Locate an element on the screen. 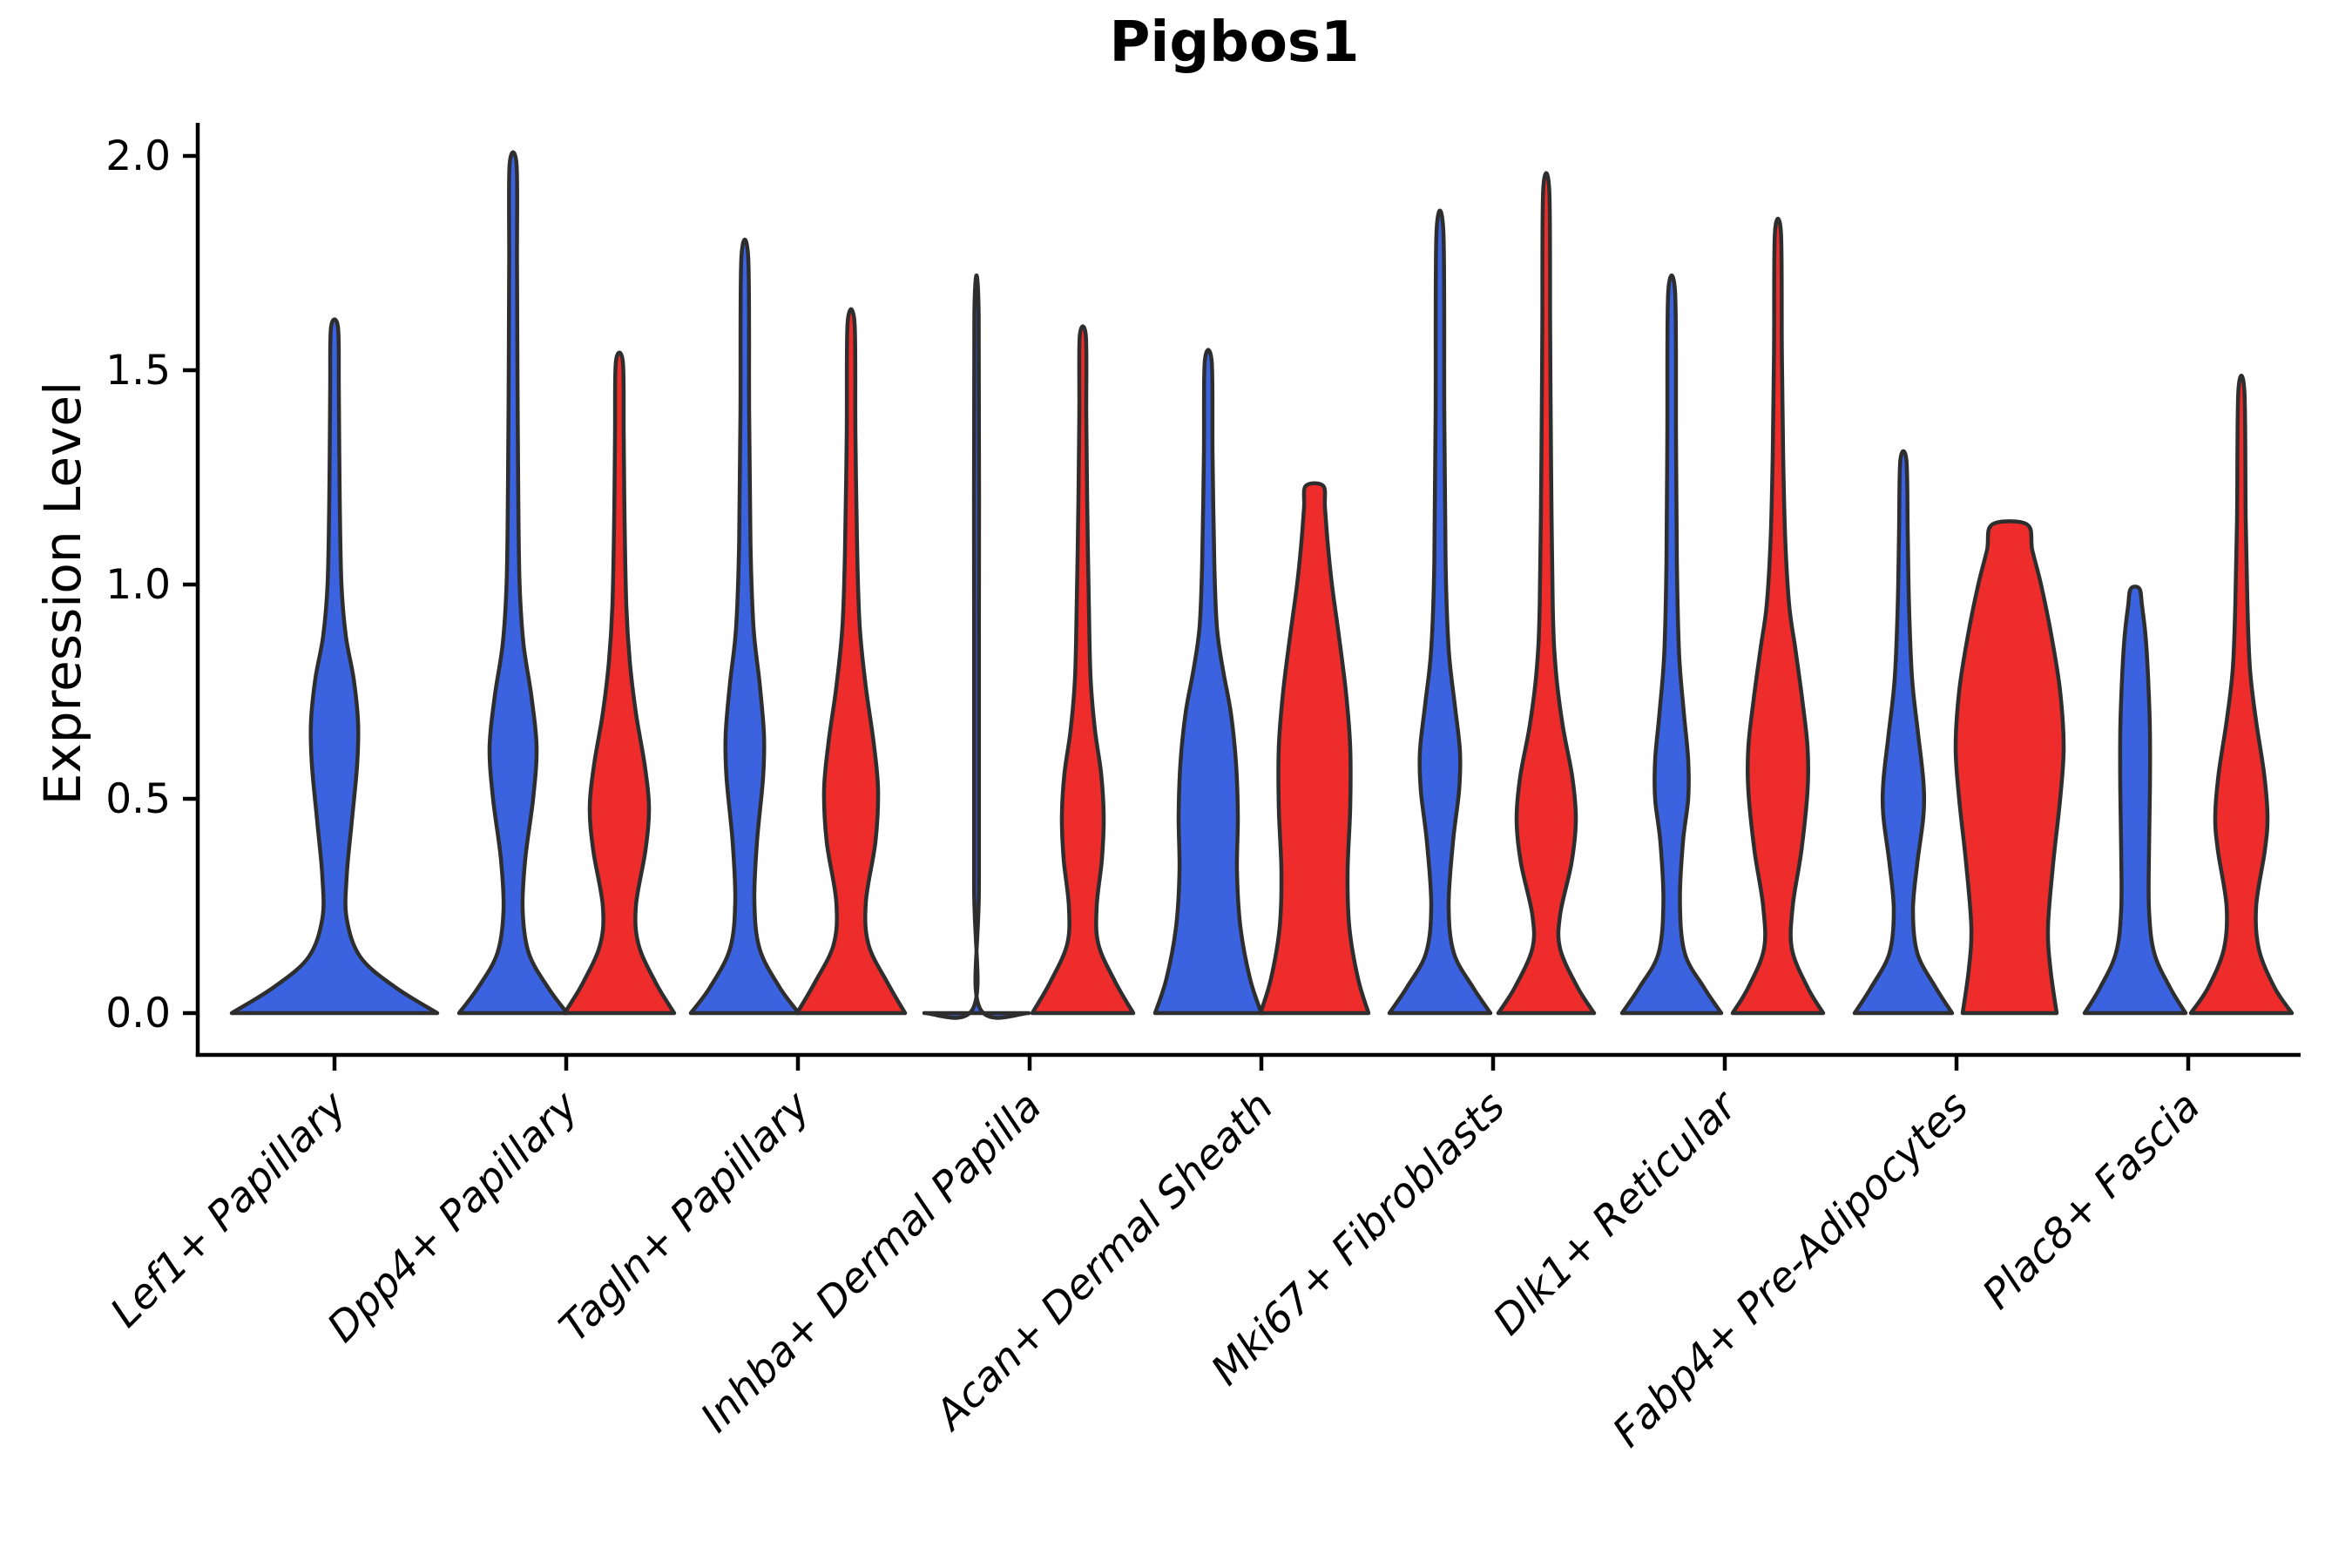 This screenshot has width=2352, height=1568. violin-fabp4-pre-adipocytes-blue is located at coordinates (1903, 732).